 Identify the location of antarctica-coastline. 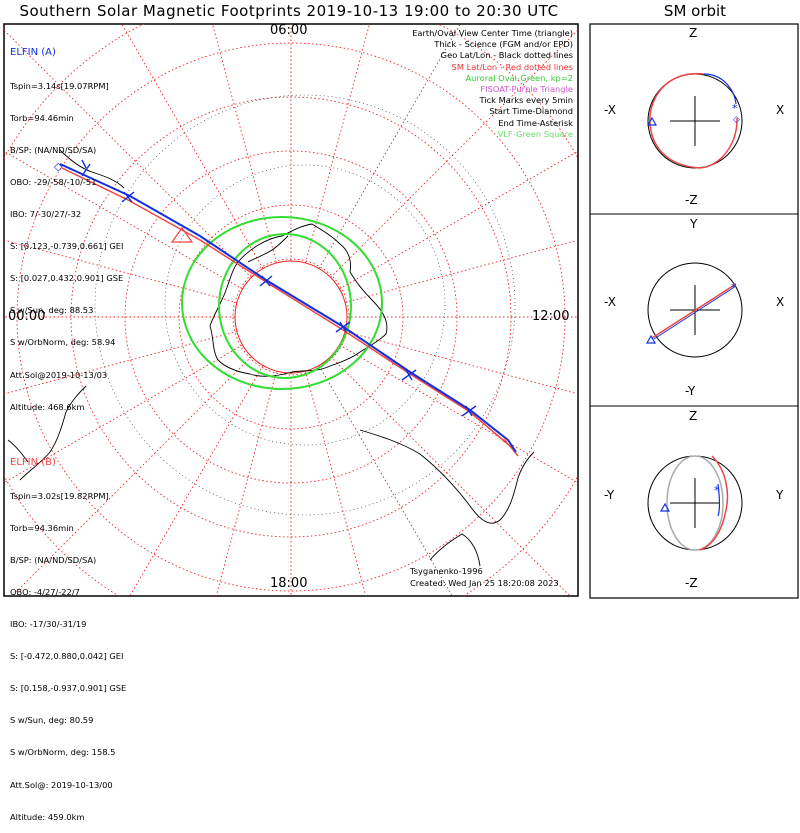
(298, 300).